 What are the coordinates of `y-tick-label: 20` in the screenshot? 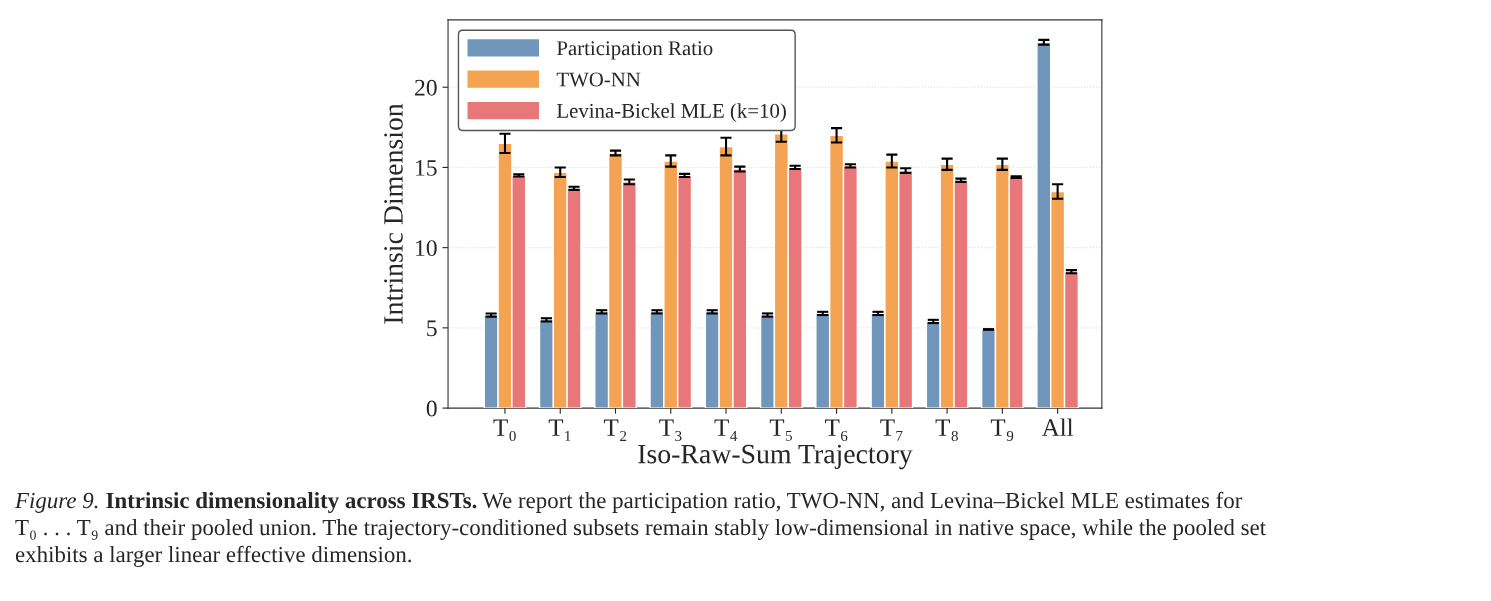 It's located at (426, 87).